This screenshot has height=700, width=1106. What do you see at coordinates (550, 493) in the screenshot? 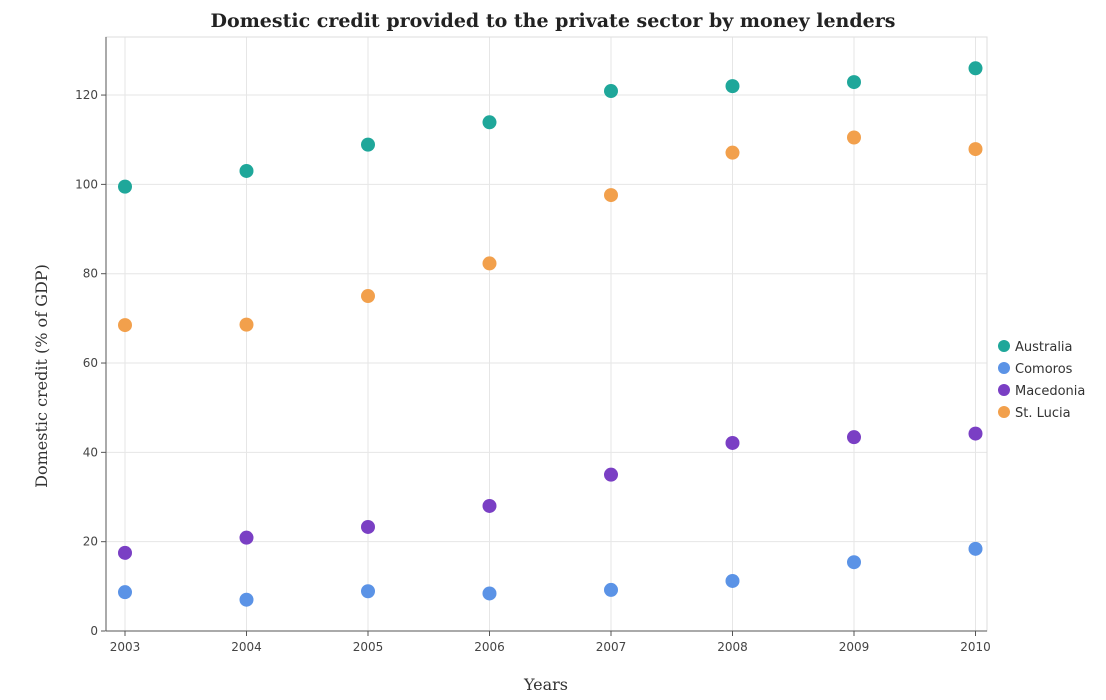
I see `series-macedonia` at bounding box center [550, 493].